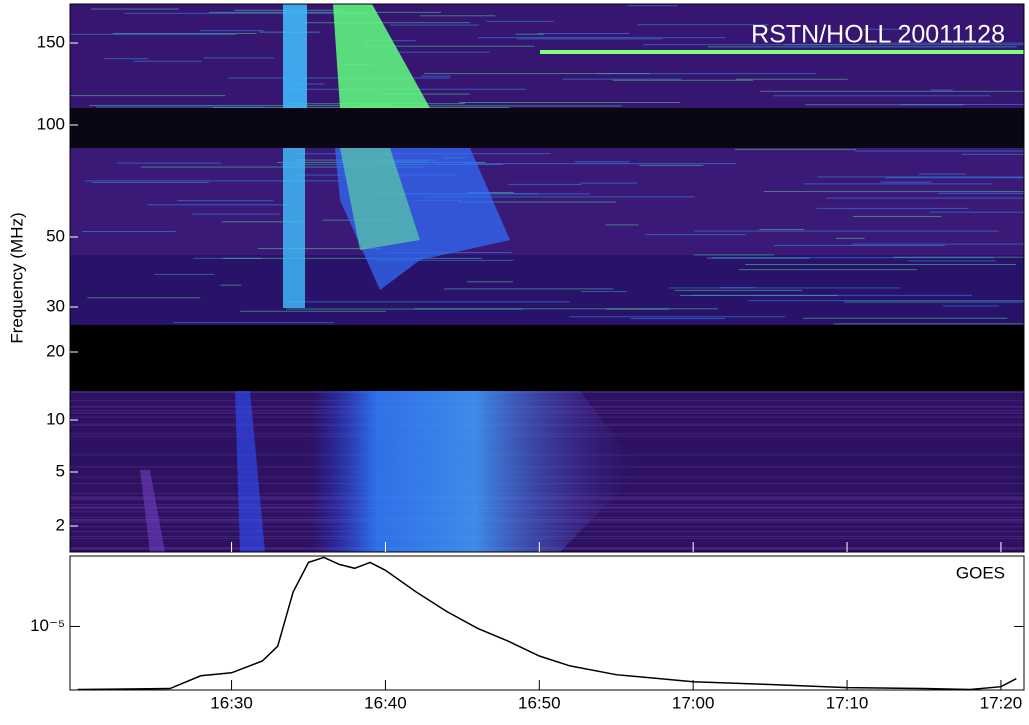  I want to click on y-tick-label: 150, so click(51, 41).